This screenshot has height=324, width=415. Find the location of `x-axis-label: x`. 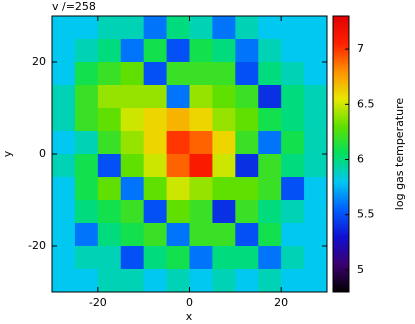

x-axis-label: x is located at coordinates (189, 316).